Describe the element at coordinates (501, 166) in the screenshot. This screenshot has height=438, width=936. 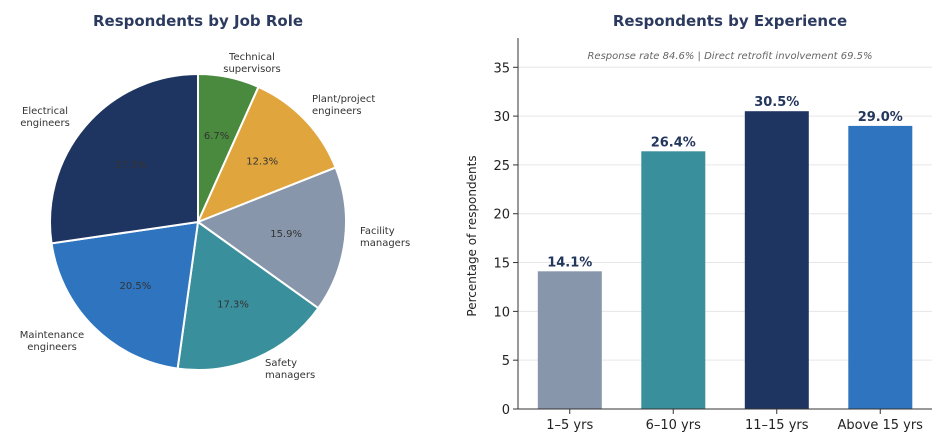
I see `y-tick-label: 25` at that location.